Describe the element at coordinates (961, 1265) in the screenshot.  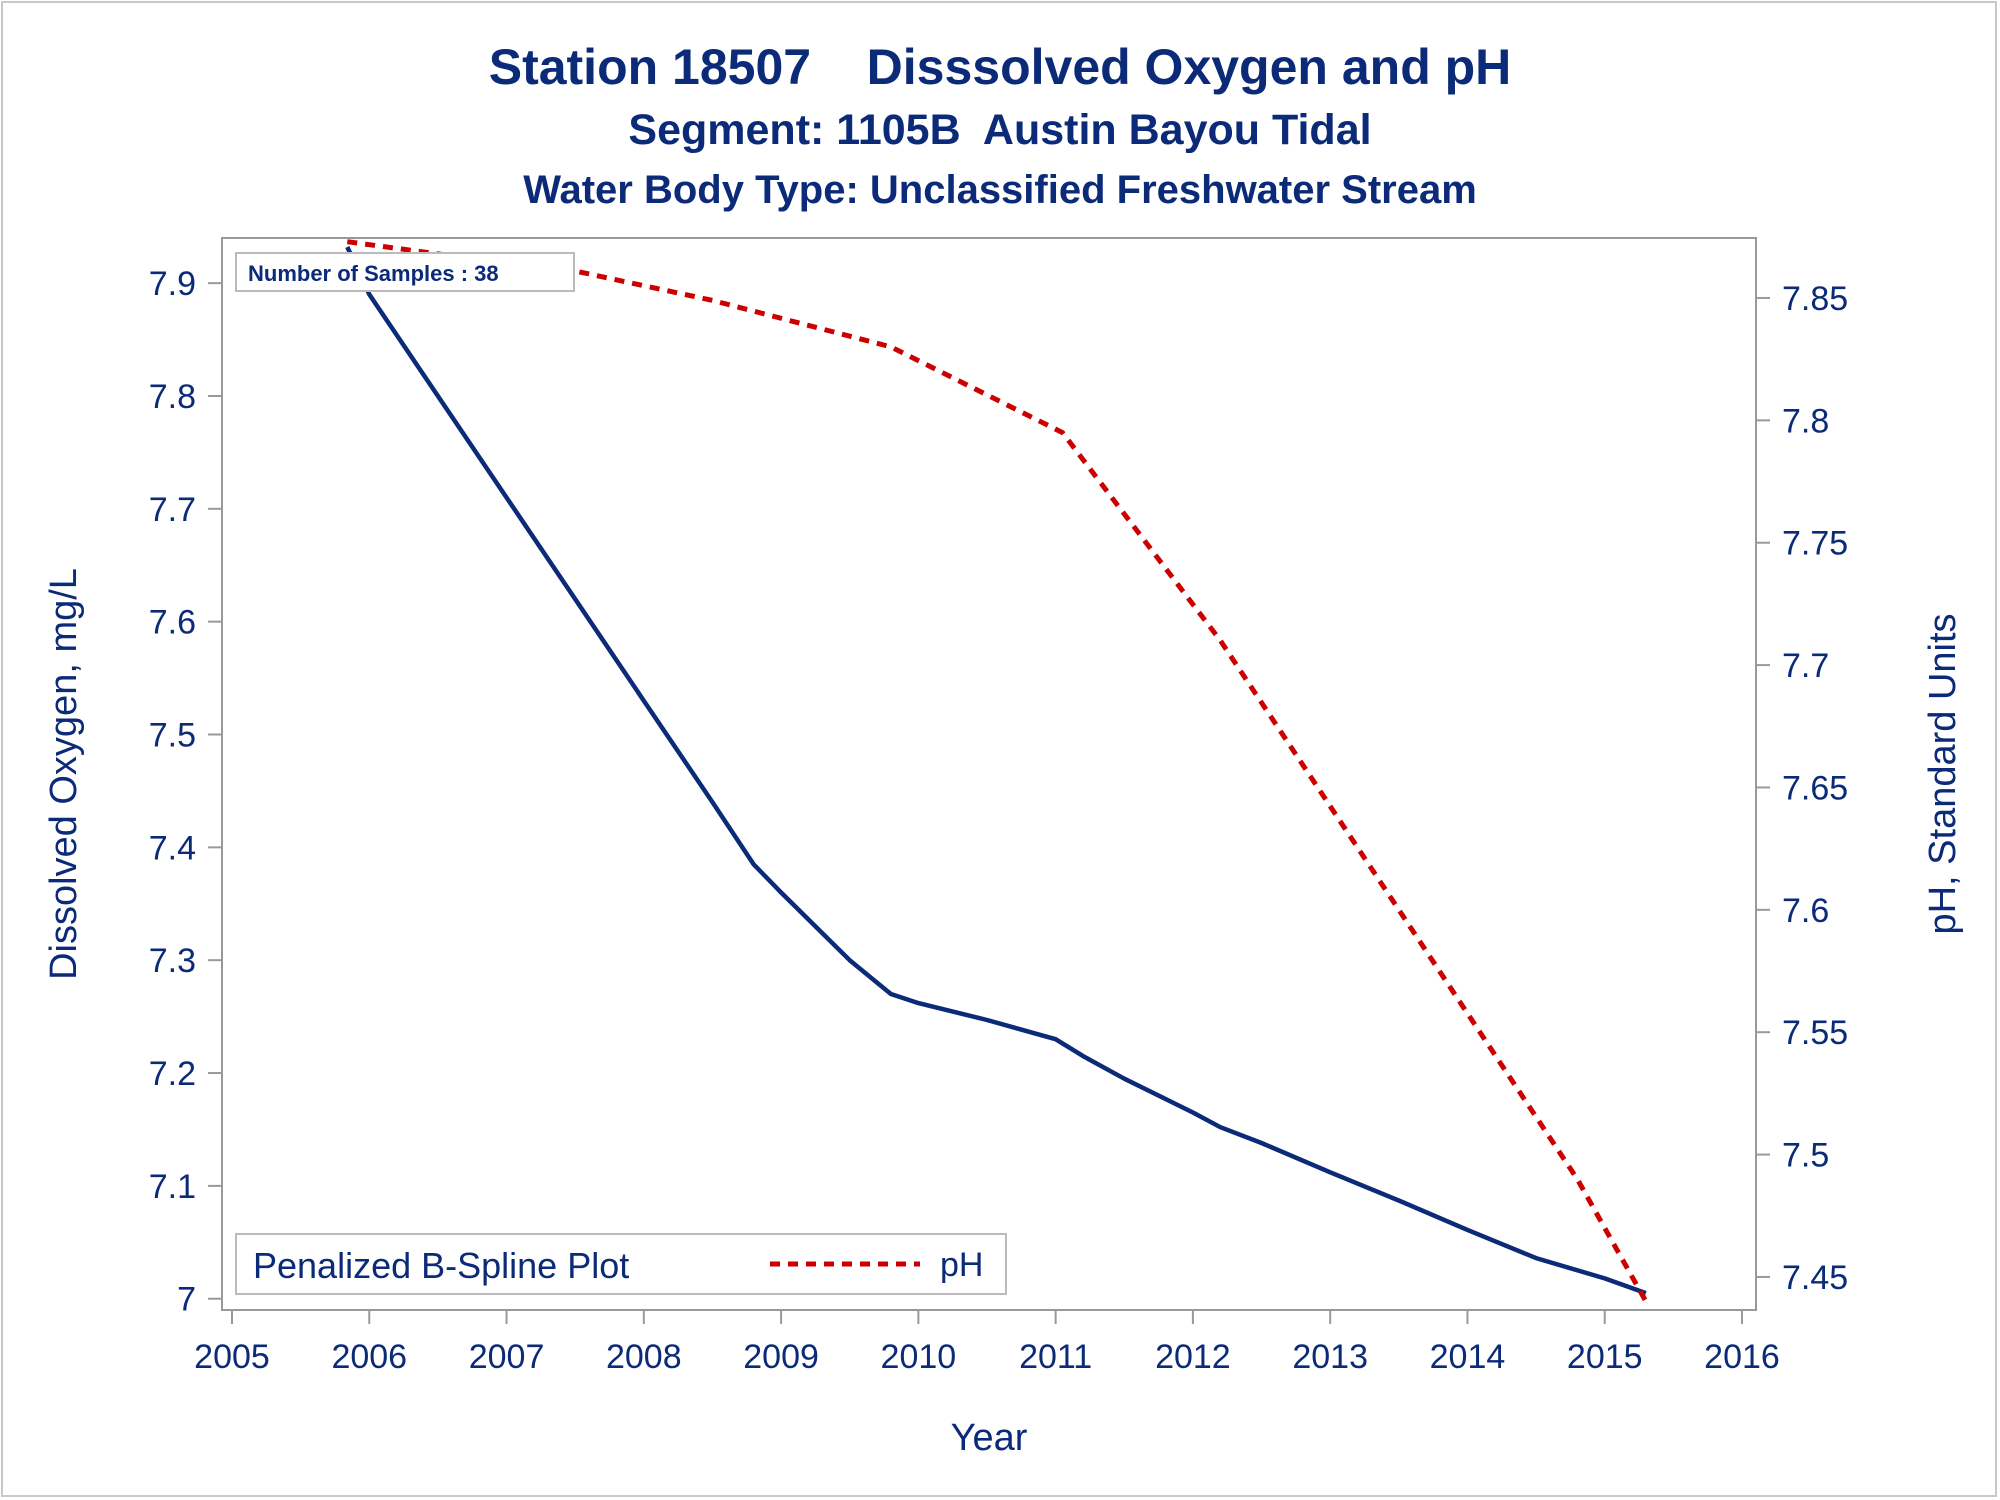
I see `legend-item-ph: pH` at that location.